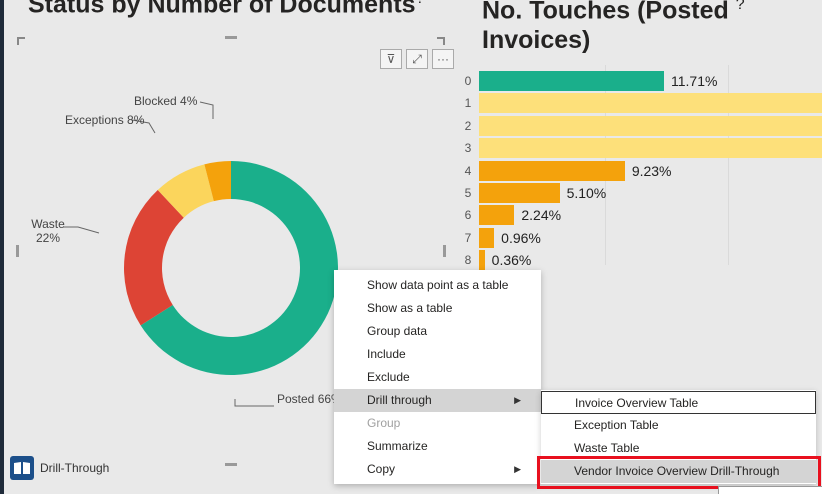 This screenshot has width=822, height=494. What do you see at coordinates (468, 103) in the screenshot?
I see `category-label: 1` at bounding box center [468, 103].